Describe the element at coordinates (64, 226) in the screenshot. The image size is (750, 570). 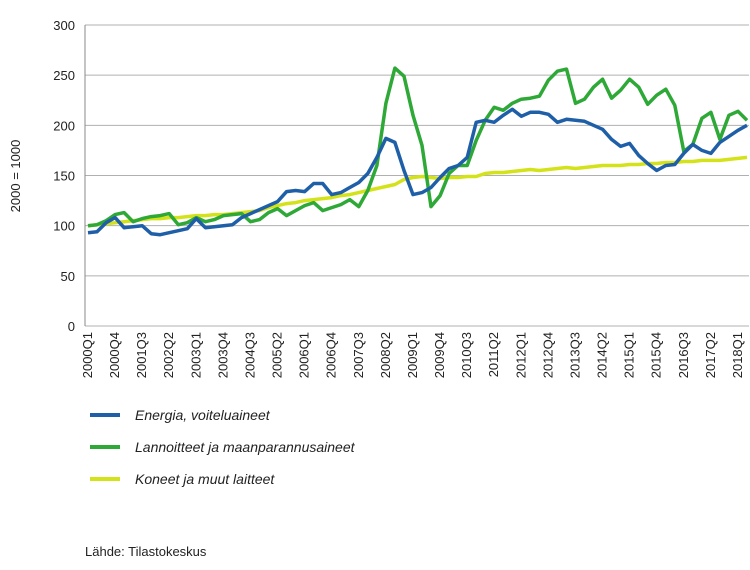
I see `y-tick-label: 100` at that location.